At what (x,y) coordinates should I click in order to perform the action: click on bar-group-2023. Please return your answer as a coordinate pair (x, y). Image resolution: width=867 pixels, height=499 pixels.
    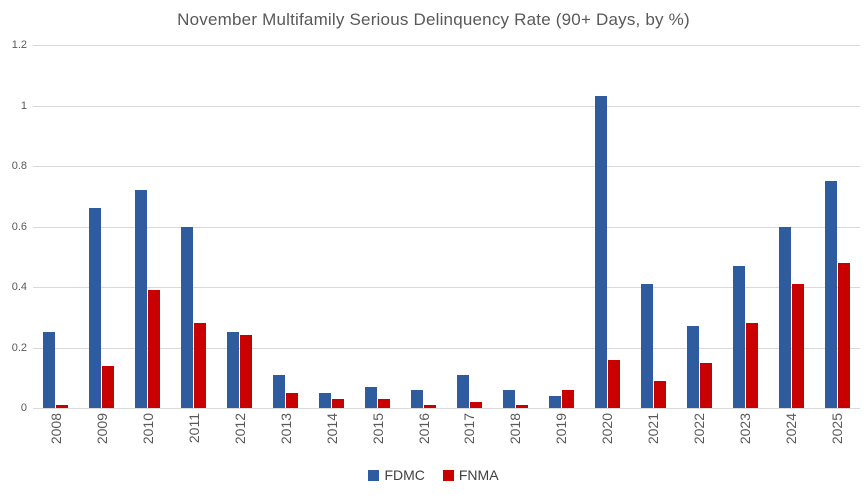
    Looking at the image, I should click on (745, 226).